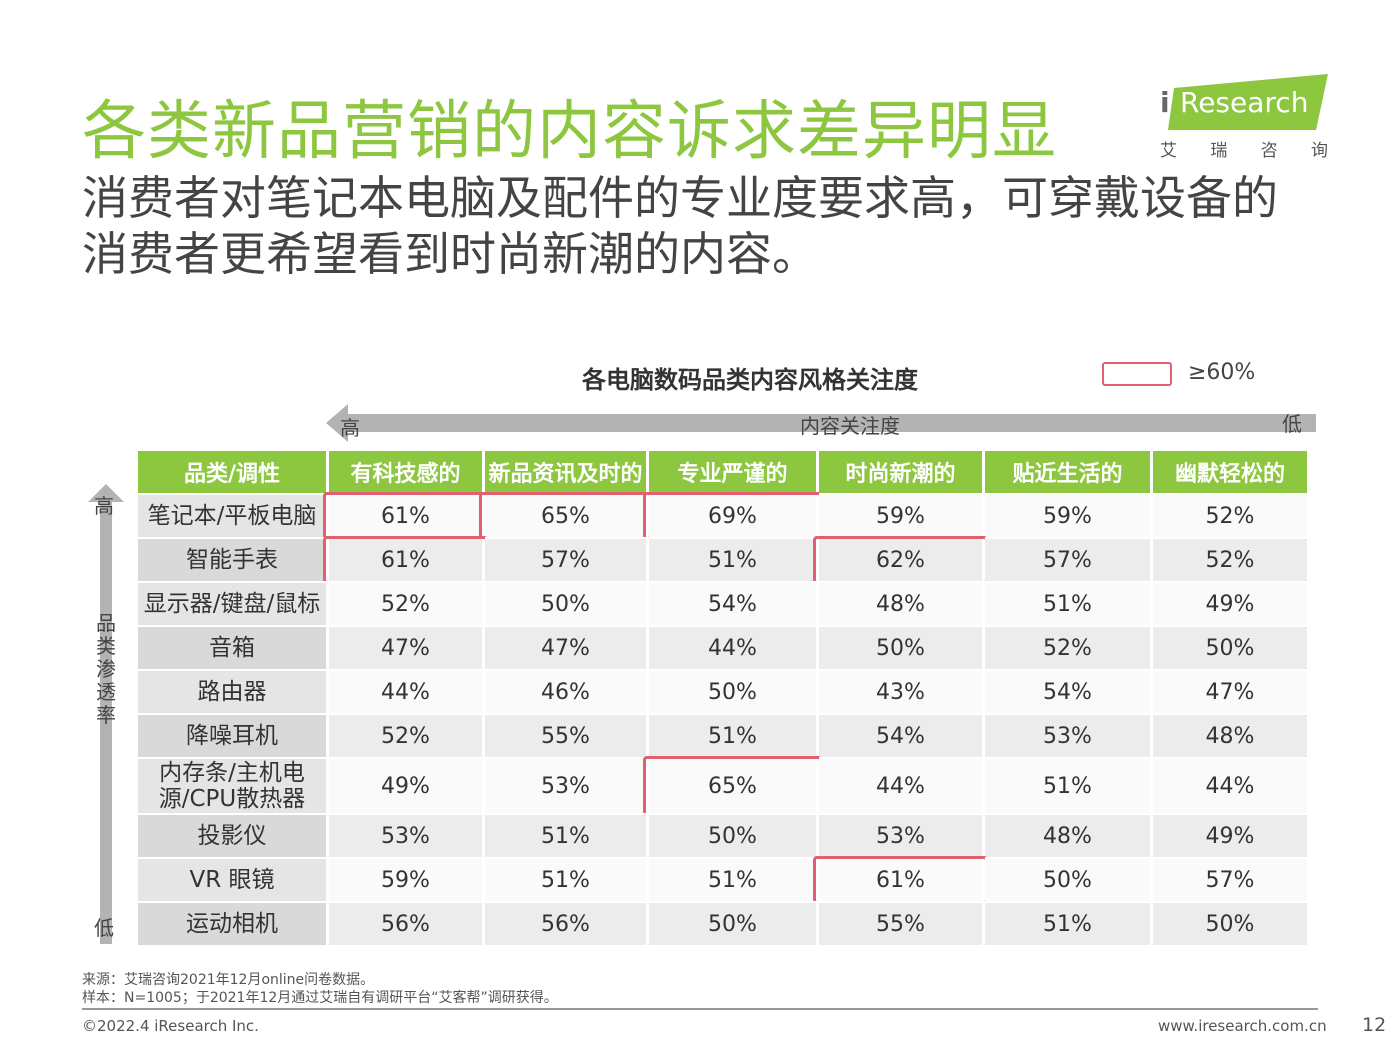 The width and height of the screenshot is (1400, 1050). What do you see at coordinates (233, 515) in the screenshot?
I see `category-label: 笔记本/平板电脑` at bounding box center [233, 515].